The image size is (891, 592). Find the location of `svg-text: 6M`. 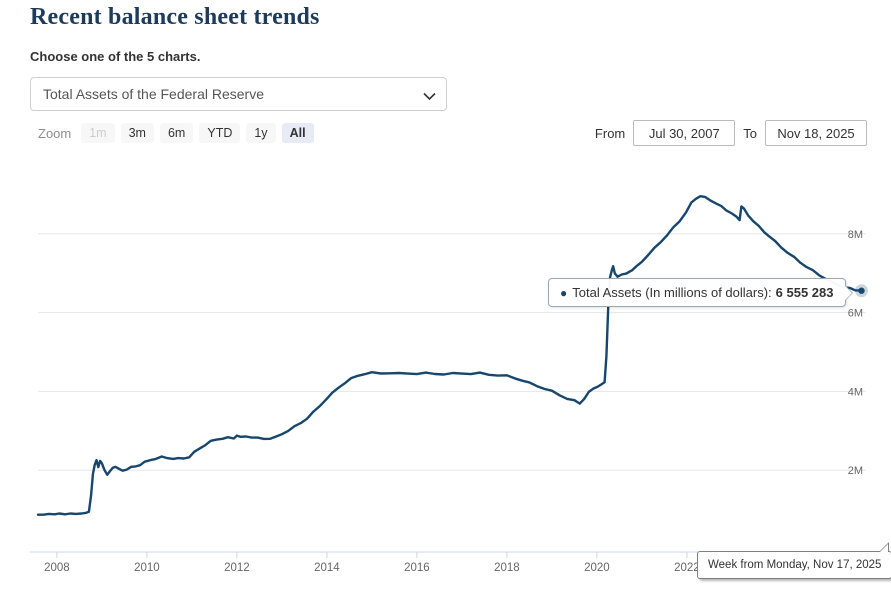

svg-text: 6M is located at coordinates (855, 314).